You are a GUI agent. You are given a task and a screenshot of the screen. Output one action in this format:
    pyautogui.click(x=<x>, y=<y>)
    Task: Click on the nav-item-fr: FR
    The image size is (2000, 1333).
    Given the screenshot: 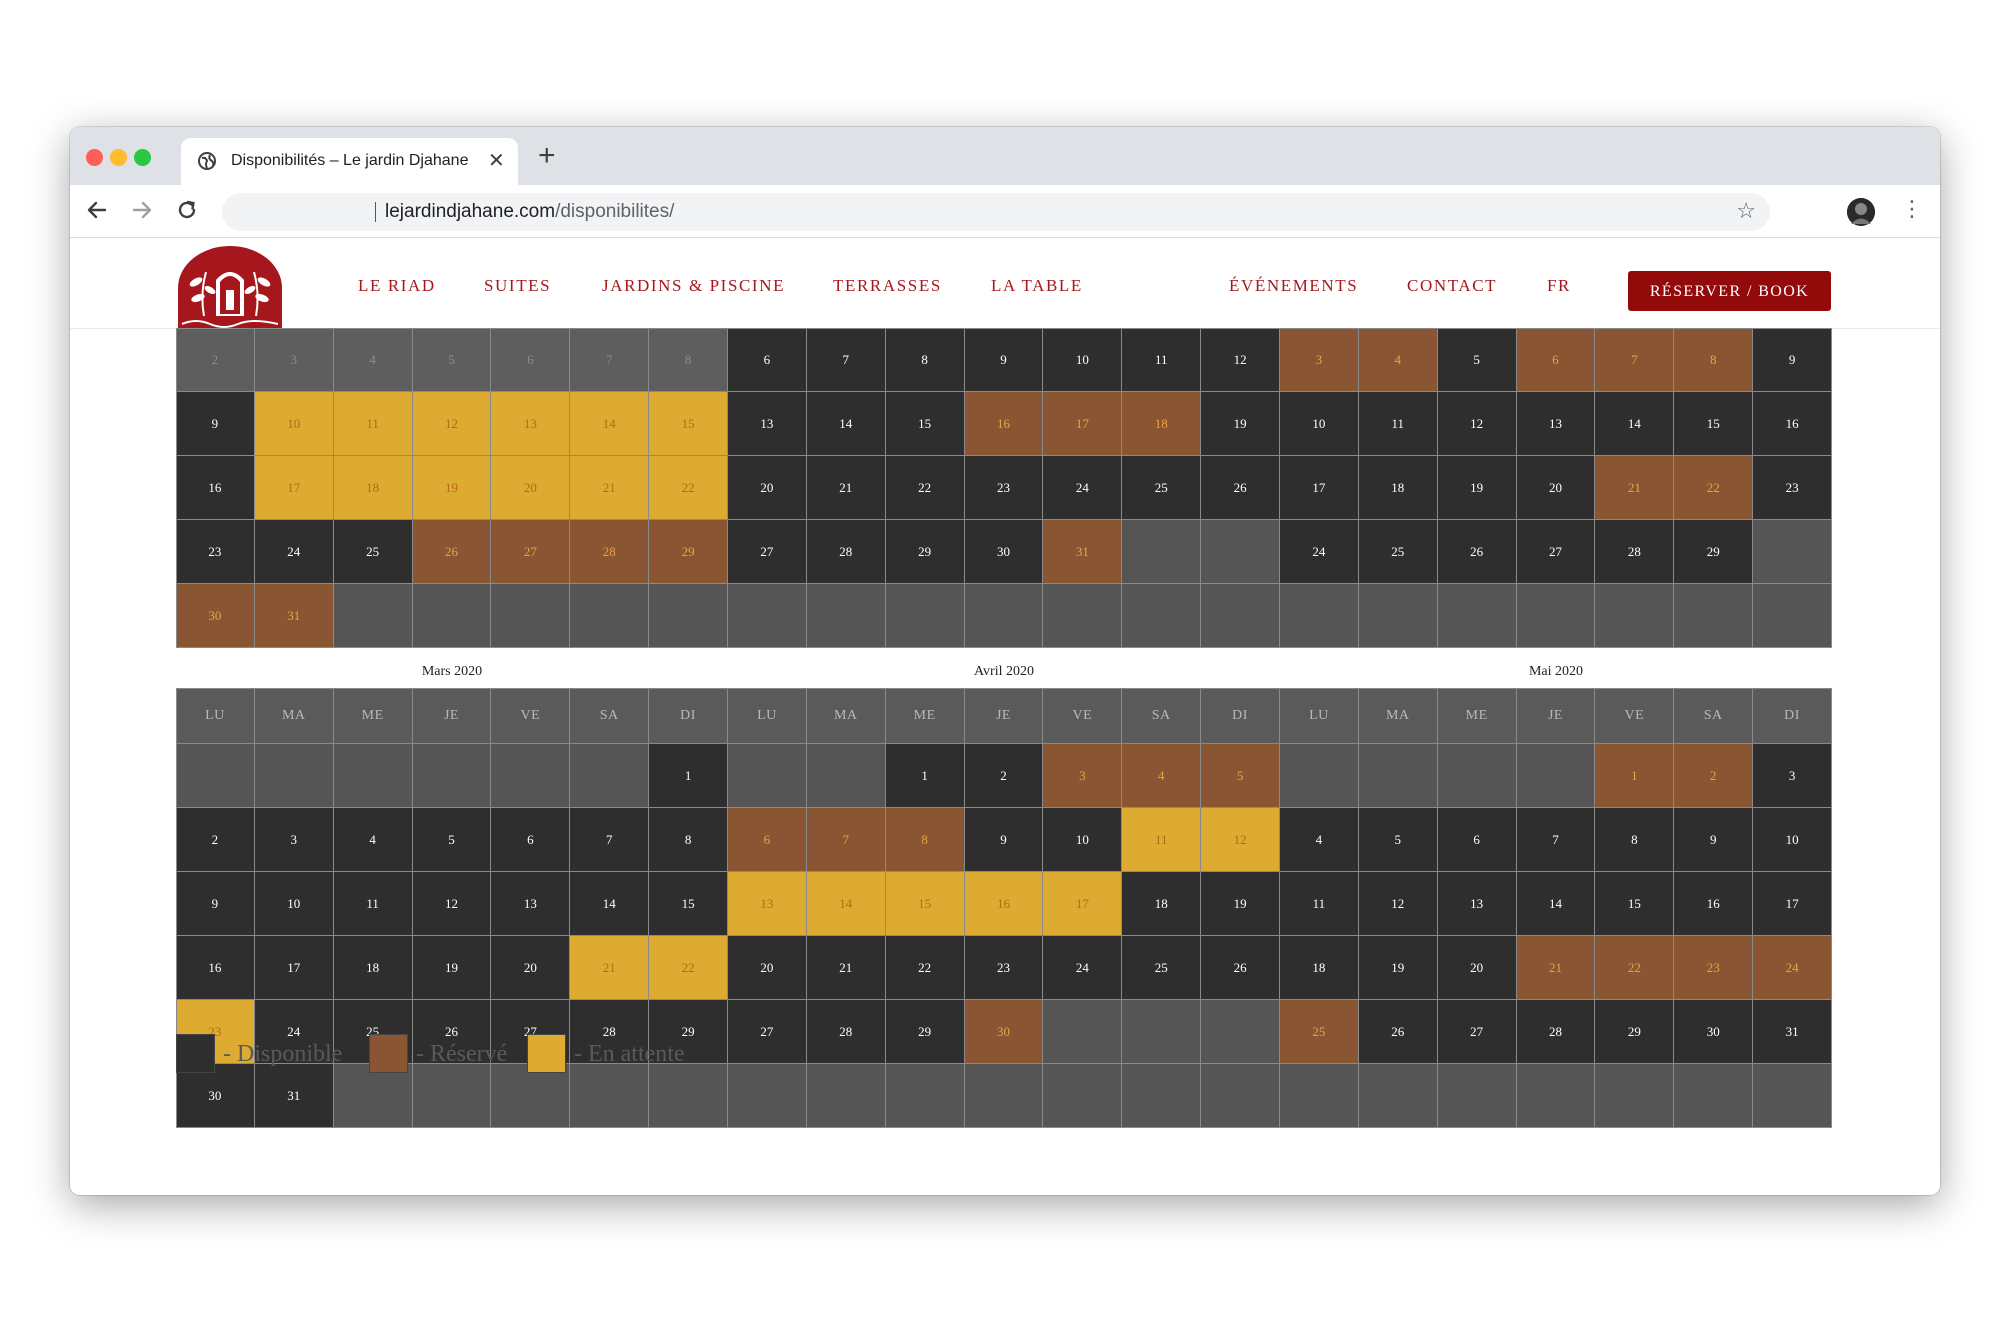 What is the action you would take?
    pyautogui.click(x=1559, y=285)
    